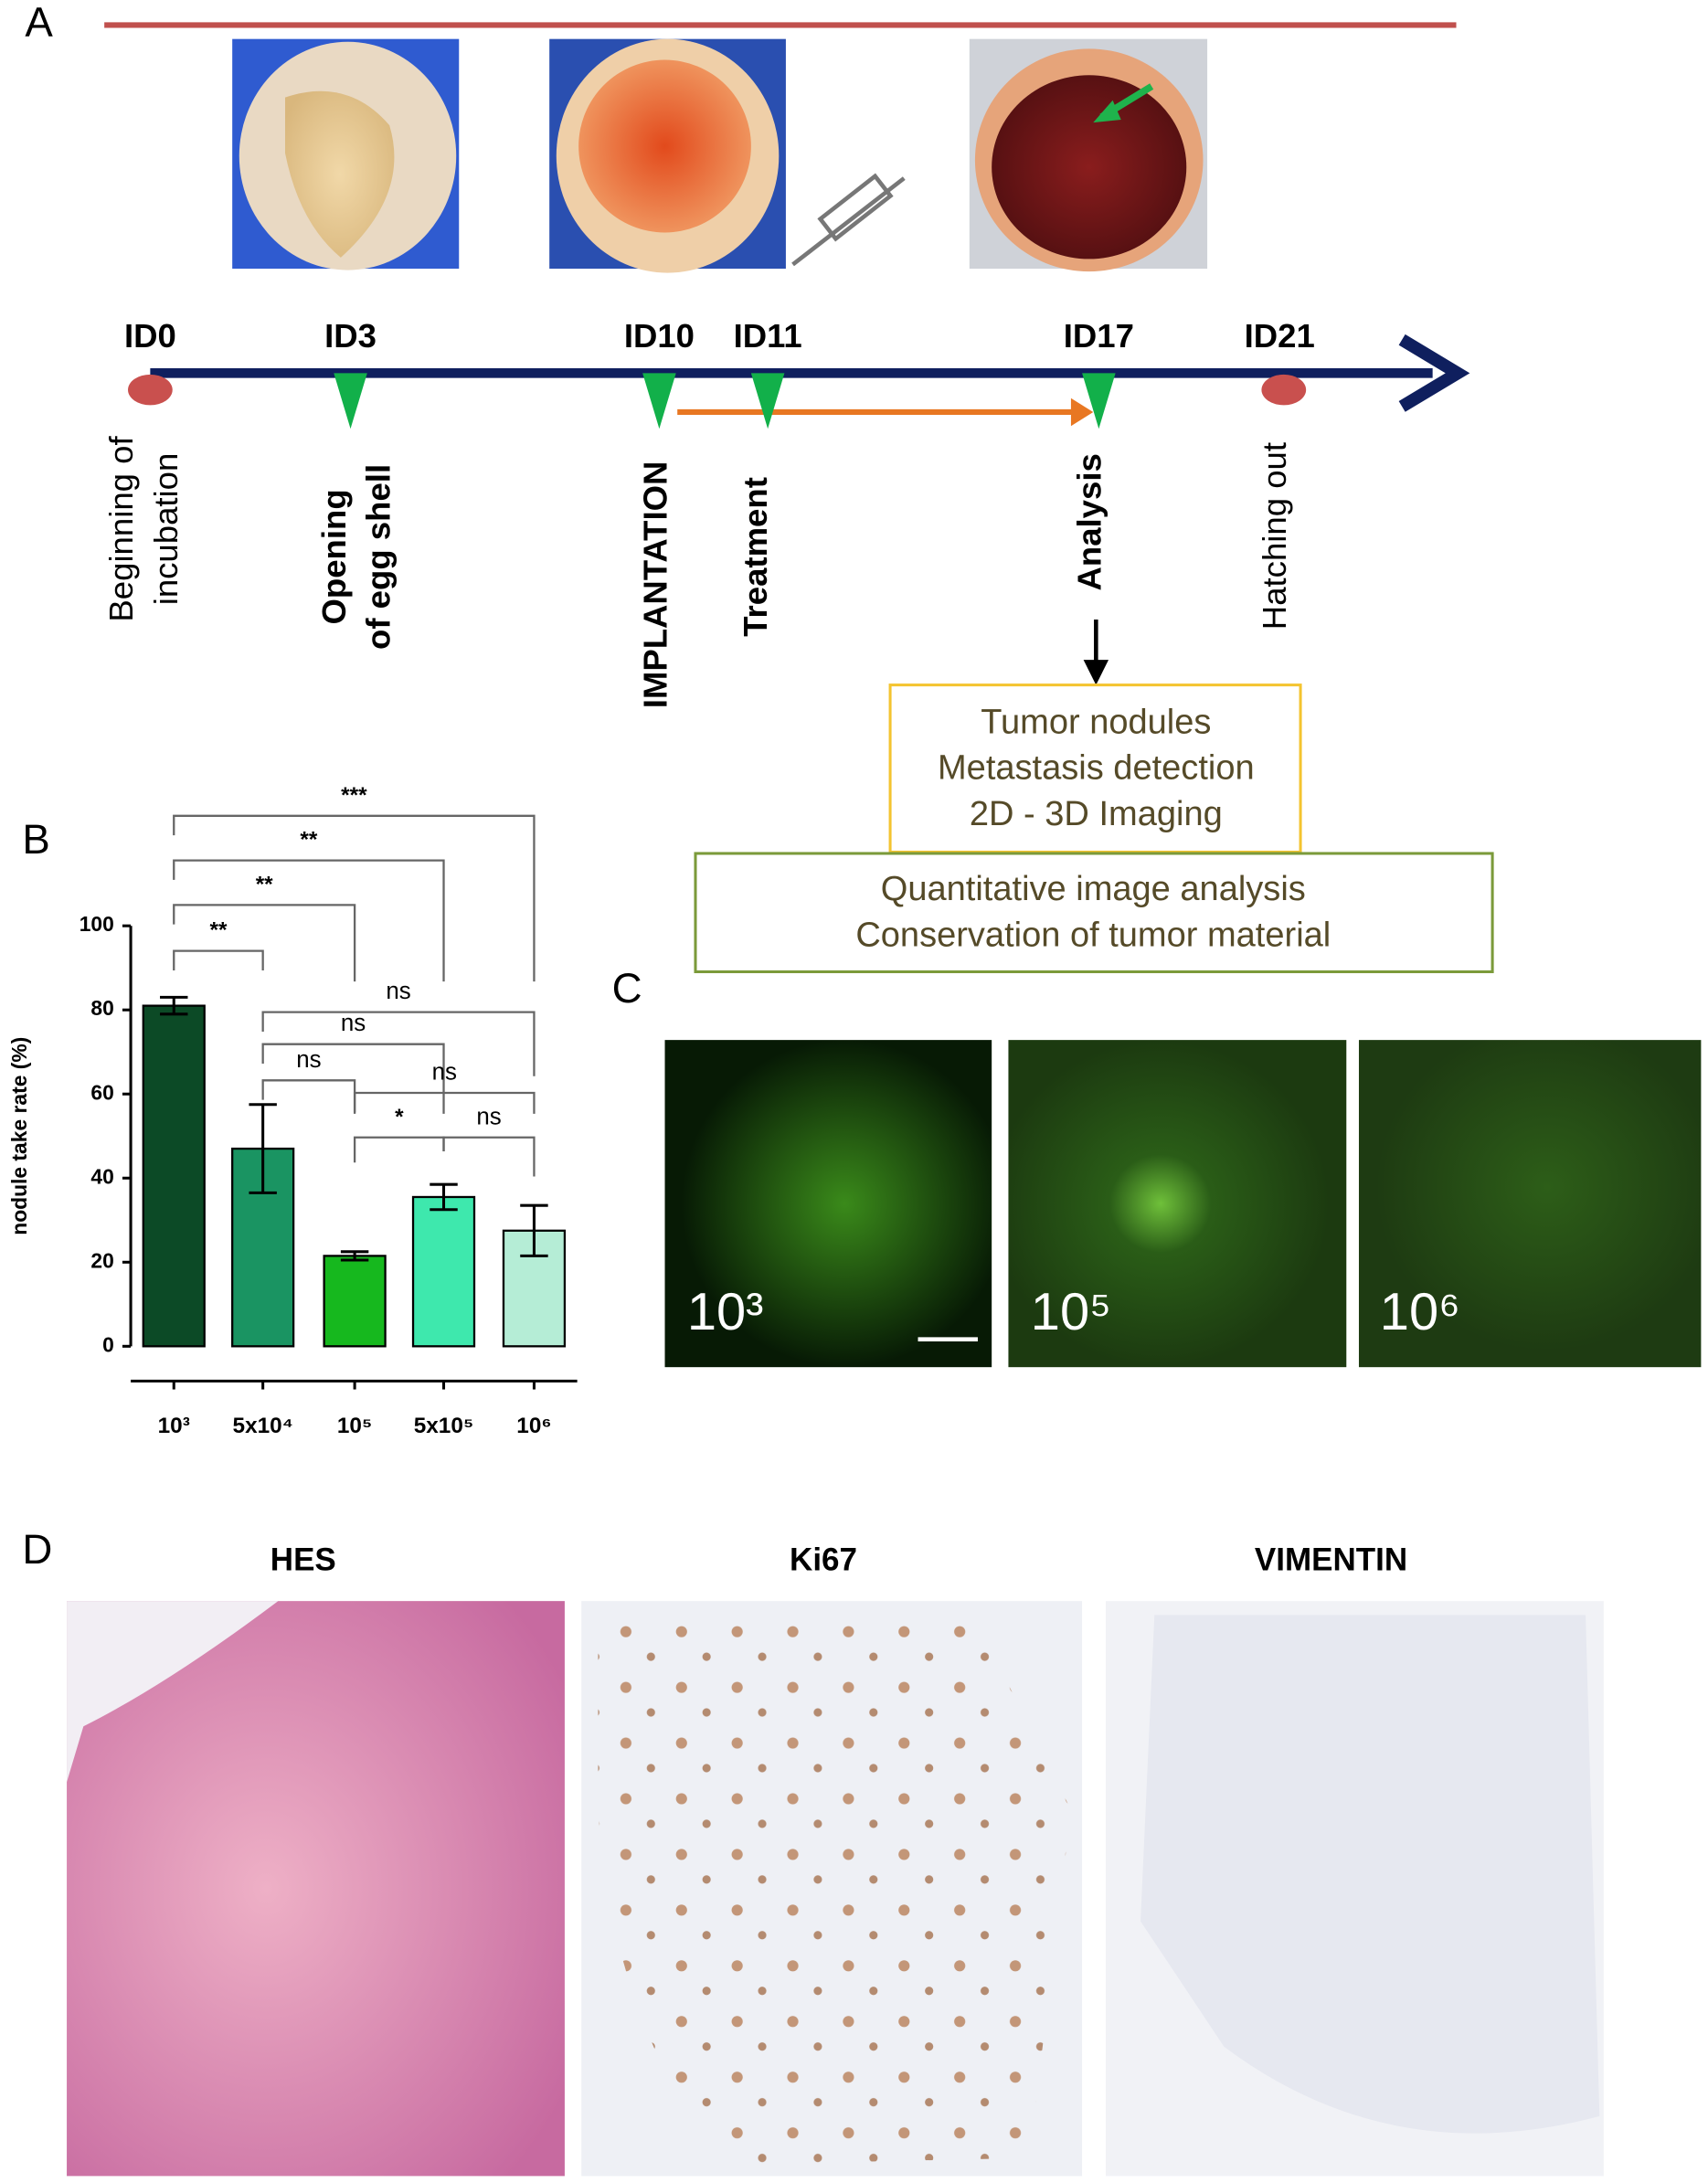  I want to click on y-tick-label: 0, so click(108, 1344).